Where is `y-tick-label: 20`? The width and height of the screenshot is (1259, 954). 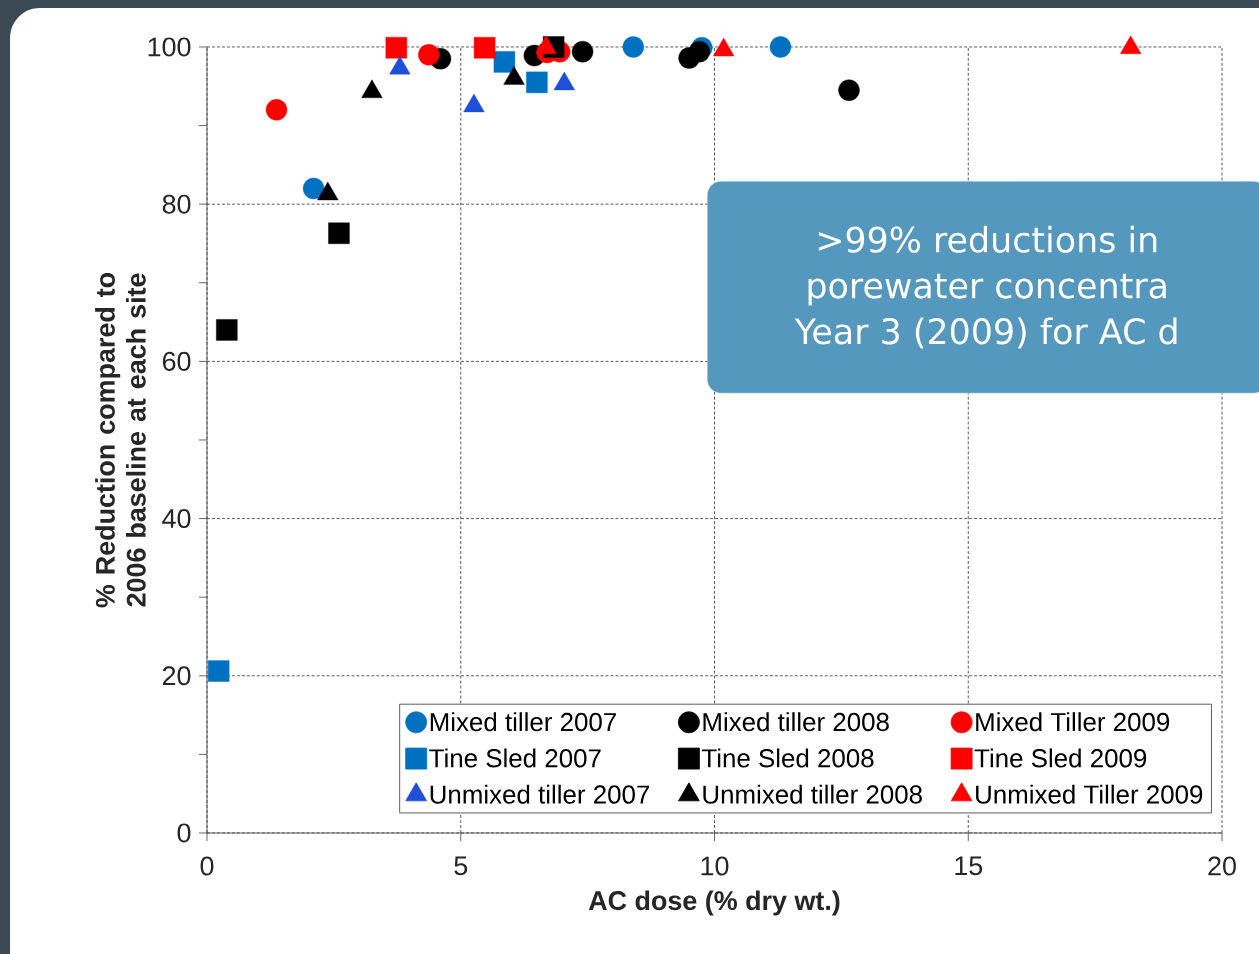
y-tick-label: 20 is located at coordinates (176, 676).